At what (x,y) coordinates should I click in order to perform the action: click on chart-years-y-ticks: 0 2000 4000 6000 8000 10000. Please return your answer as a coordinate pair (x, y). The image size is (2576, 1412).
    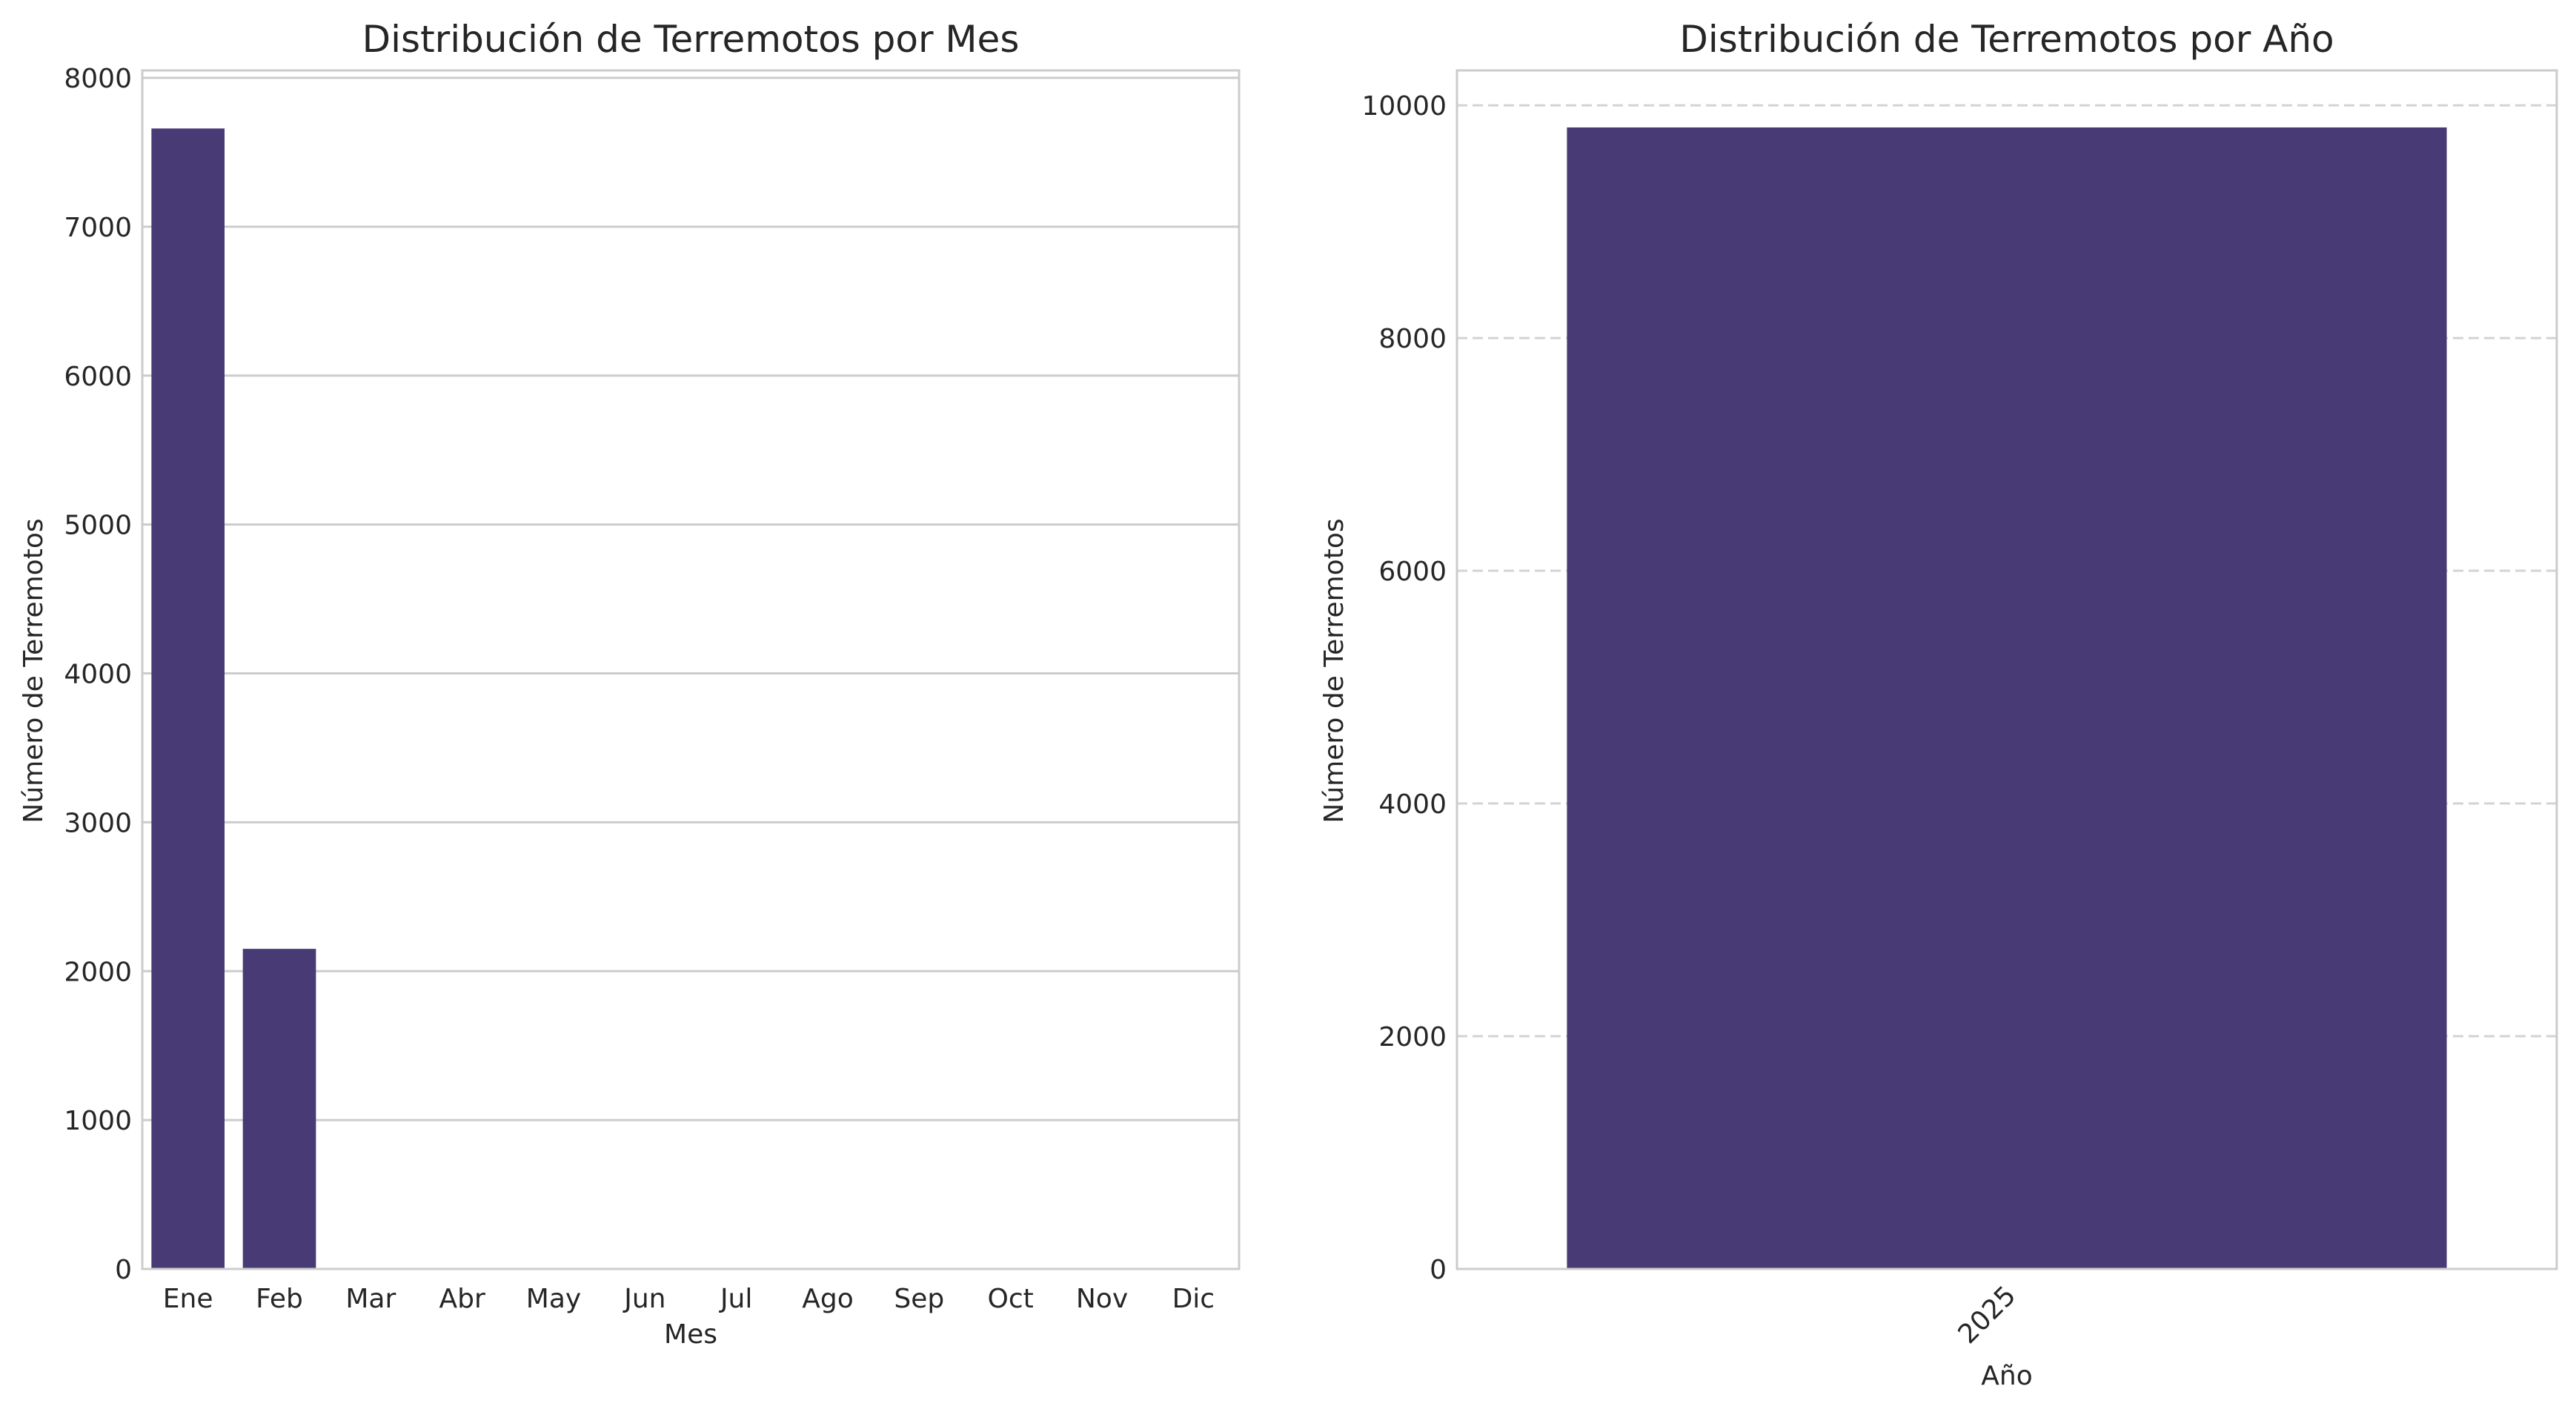
    Looking at the image, I should click on (1404, 688).